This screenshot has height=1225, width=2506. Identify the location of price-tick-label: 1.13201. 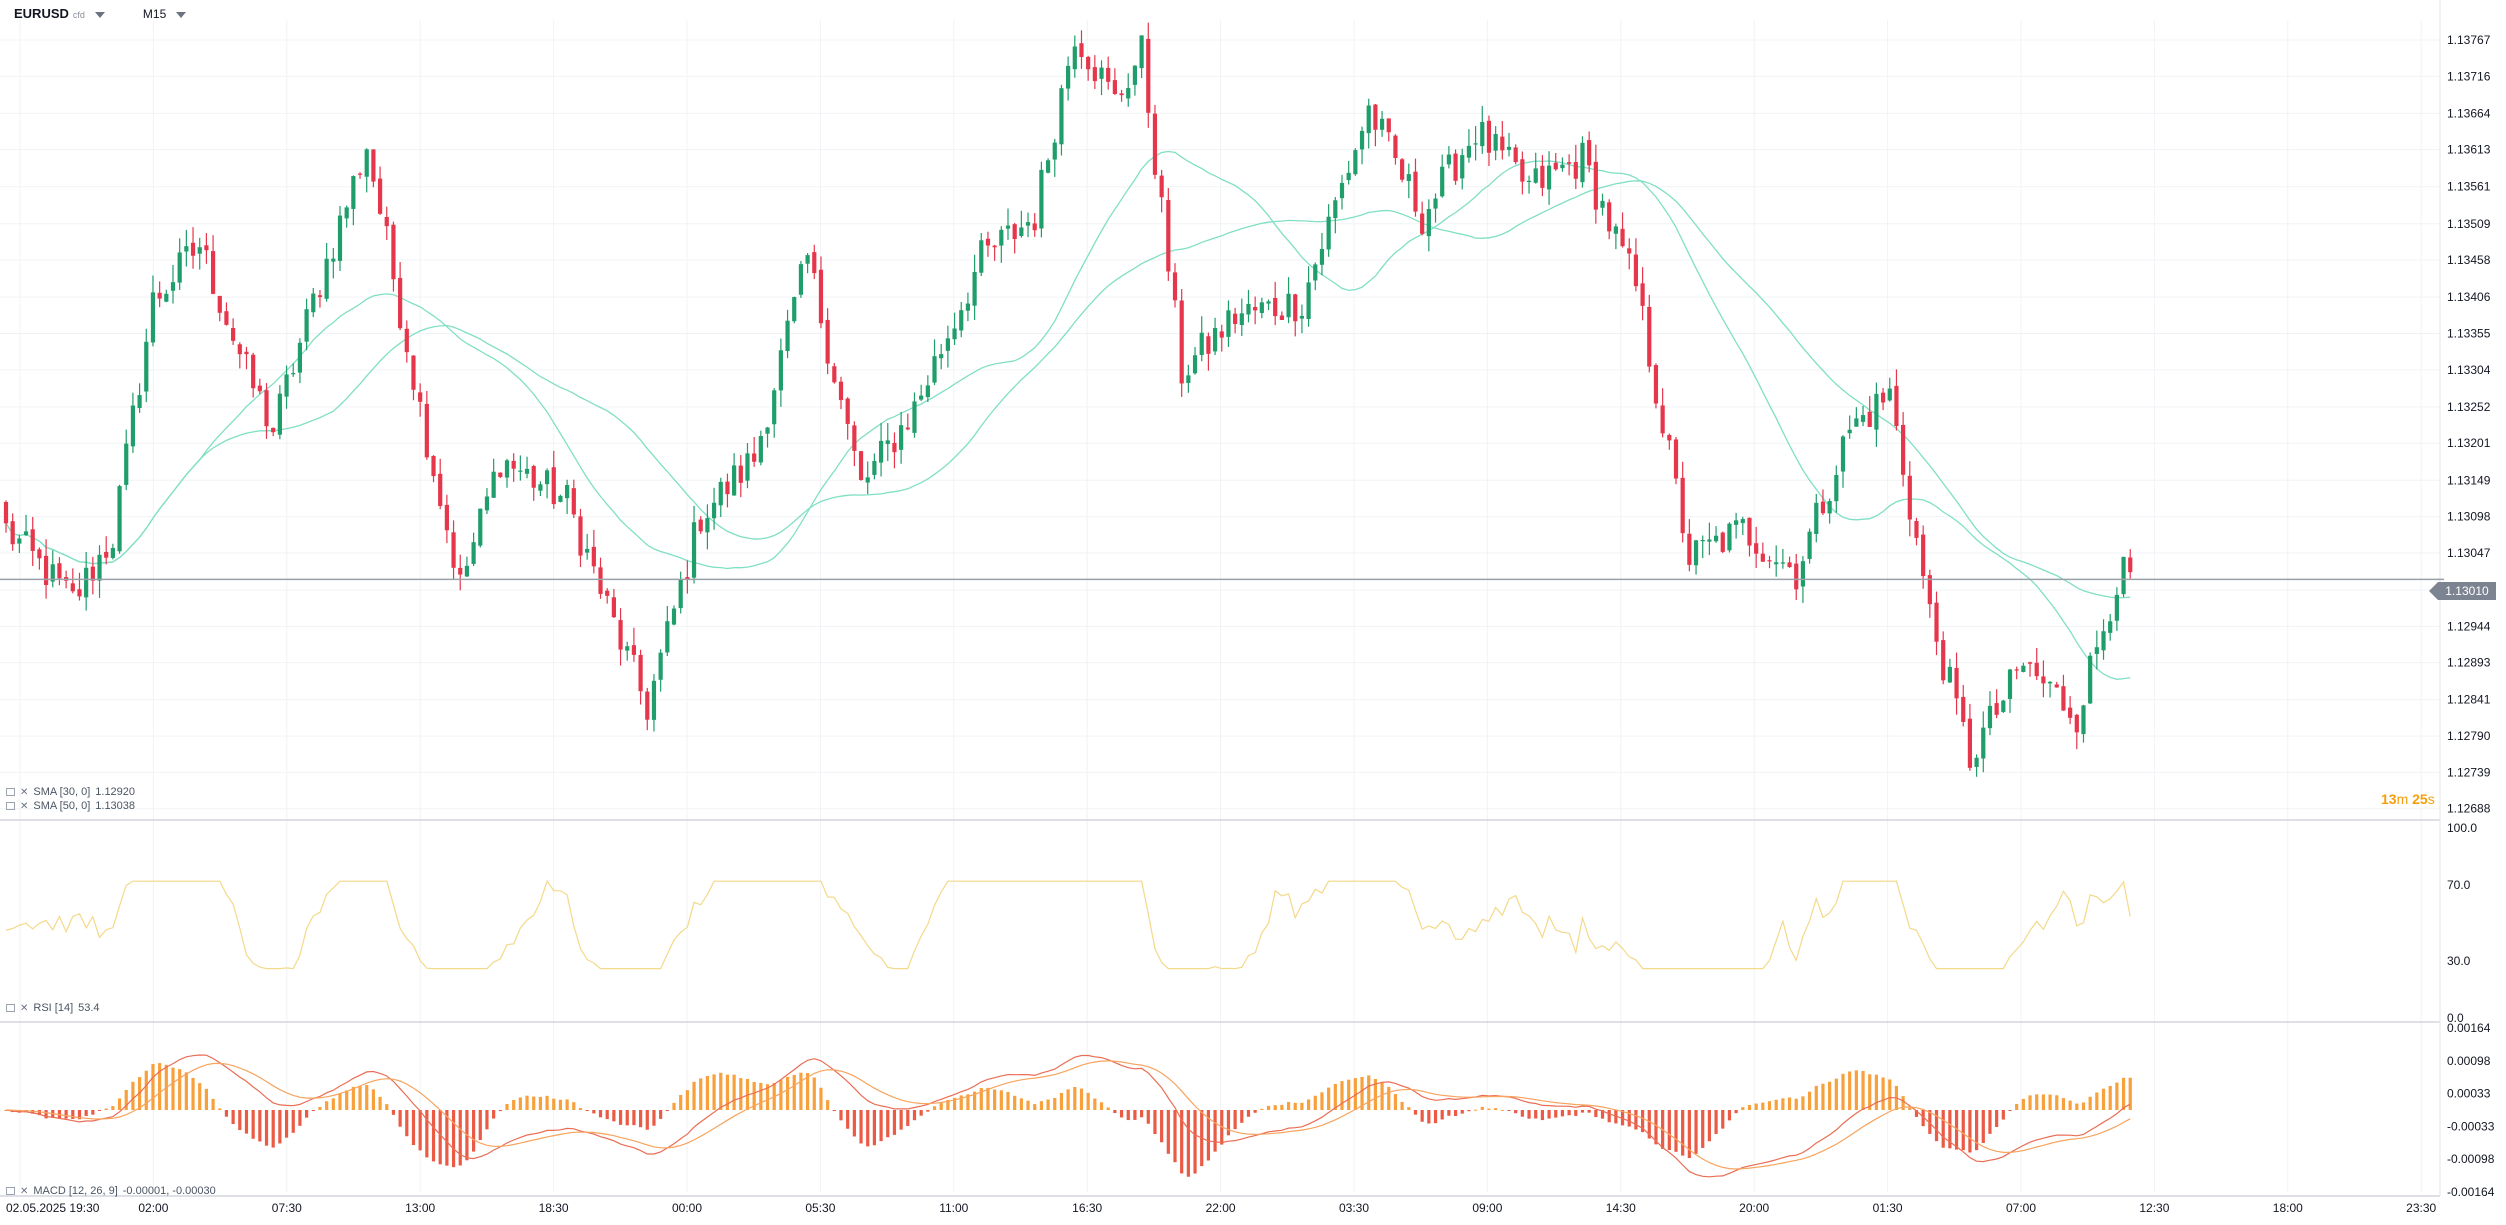
(2469, 443).